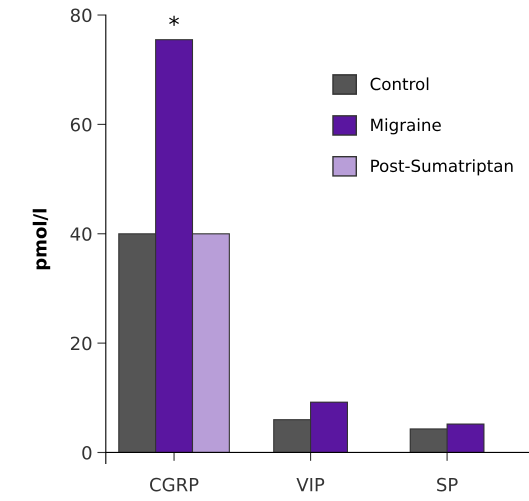 This screenshot has height=501, width=529. Describe the element at coordinates (447, 485) in the screenshot. I see `x-tick-label: SP` at that location.